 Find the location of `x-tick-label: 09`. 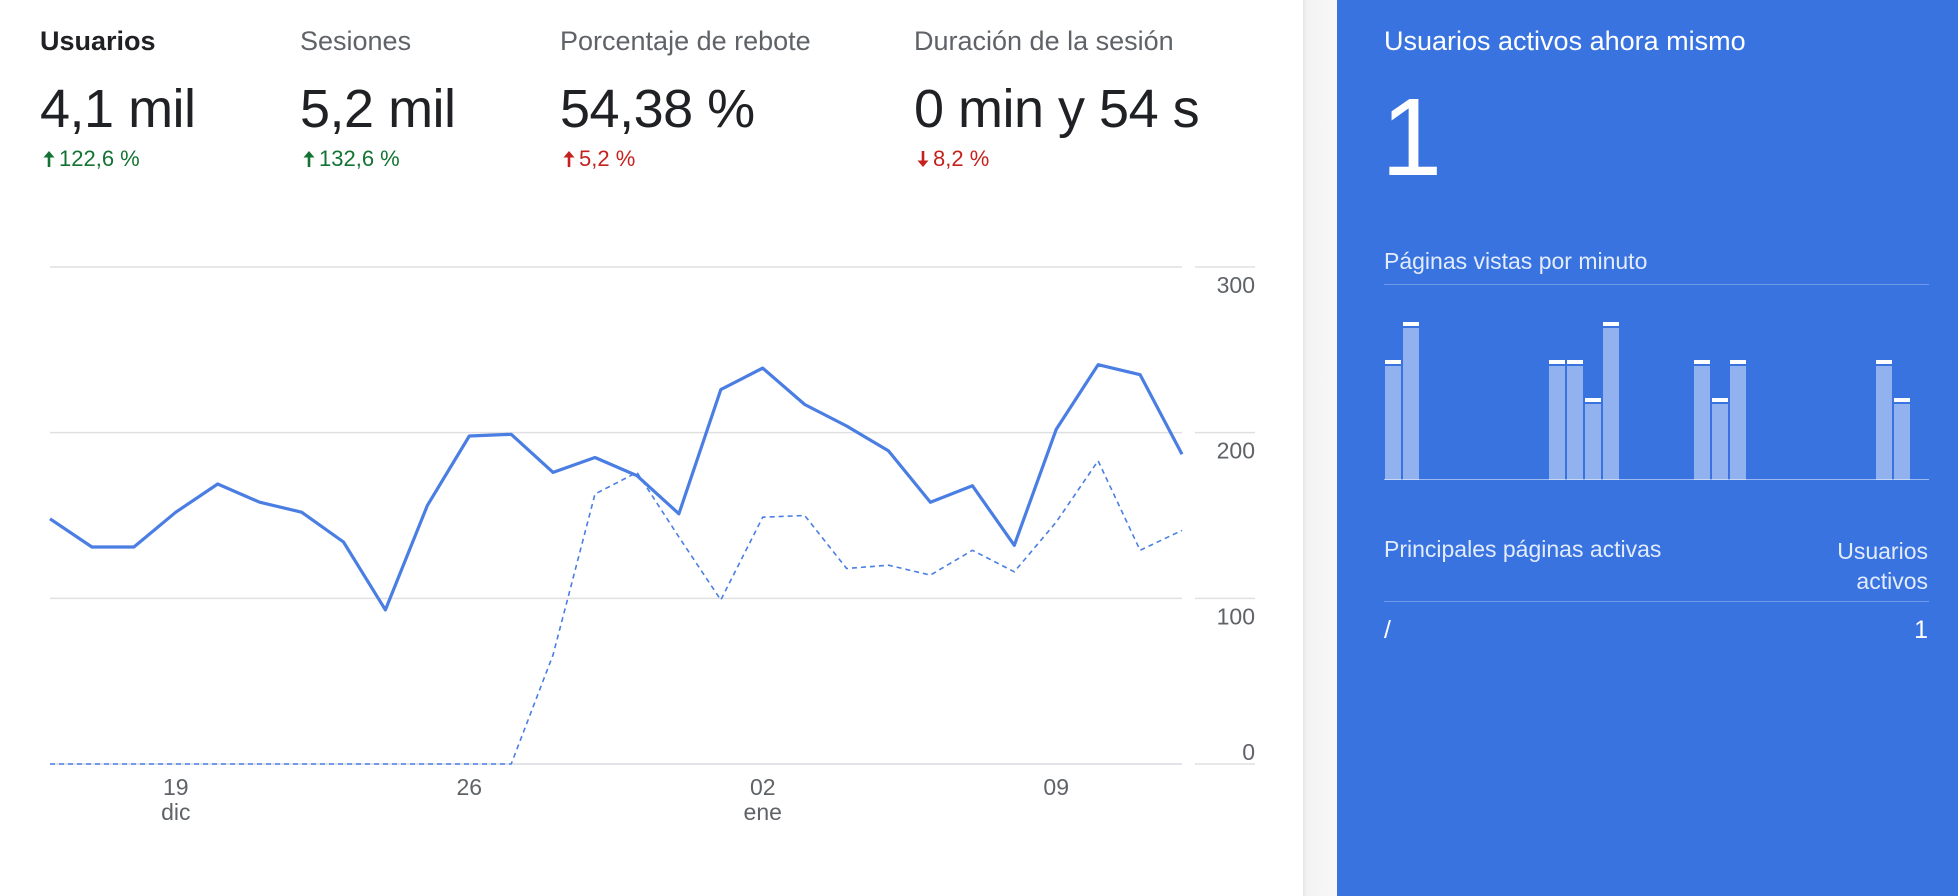

x-tick-label: 09 is located at coordinates (1056, 787).